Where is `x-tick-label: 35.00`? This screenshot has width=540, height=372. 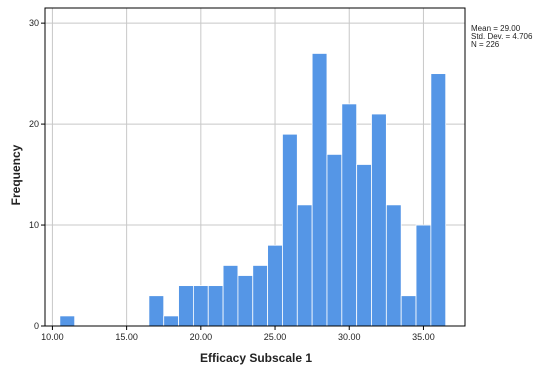 x-tick-label: 35.00 is located at coordinates (423, 337).